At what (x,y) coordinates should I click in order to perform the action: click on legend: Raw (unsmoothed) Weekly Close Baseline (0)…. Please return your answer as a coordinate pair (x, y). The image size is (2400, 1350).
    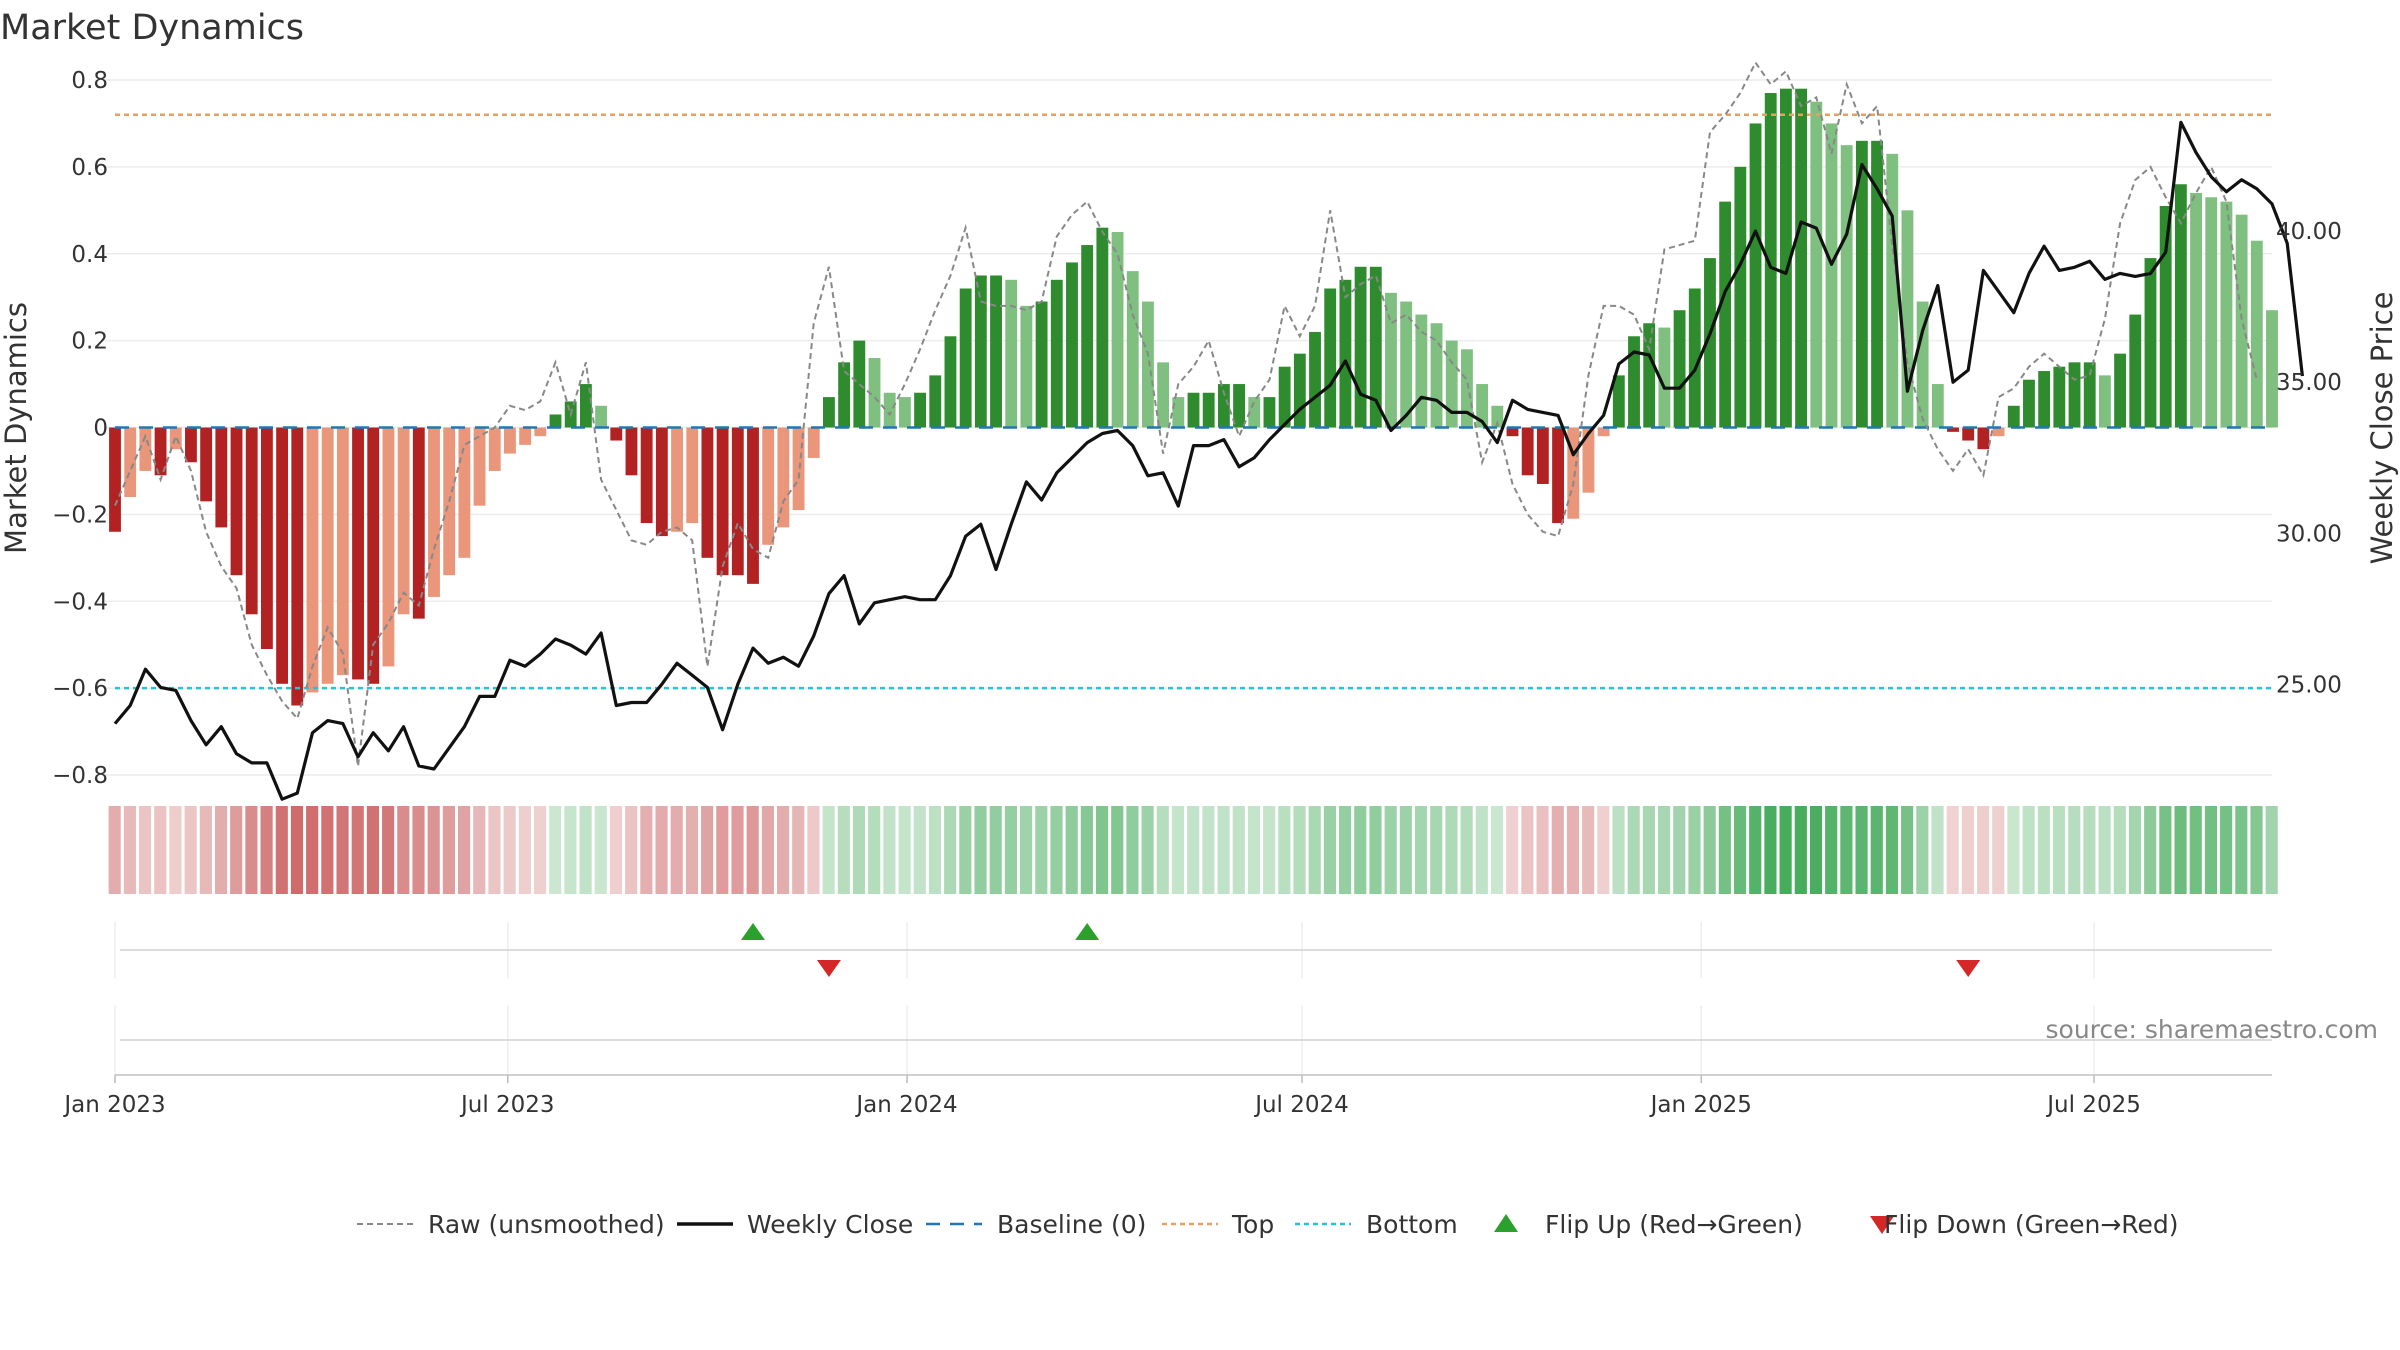
    Looking at the image, I should click on (1268, 1224).